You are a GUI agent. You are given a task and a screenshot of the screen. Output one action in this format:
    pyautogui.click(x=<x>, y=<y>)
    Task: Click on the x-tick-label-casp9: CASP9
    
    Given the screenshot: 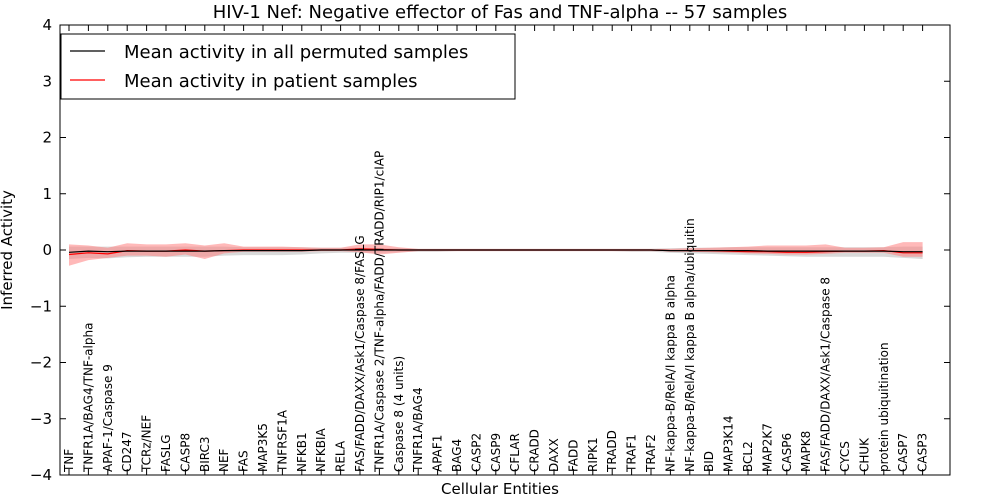 What is the action you would take?
    pyautogui.click(x=496, y=452)
    